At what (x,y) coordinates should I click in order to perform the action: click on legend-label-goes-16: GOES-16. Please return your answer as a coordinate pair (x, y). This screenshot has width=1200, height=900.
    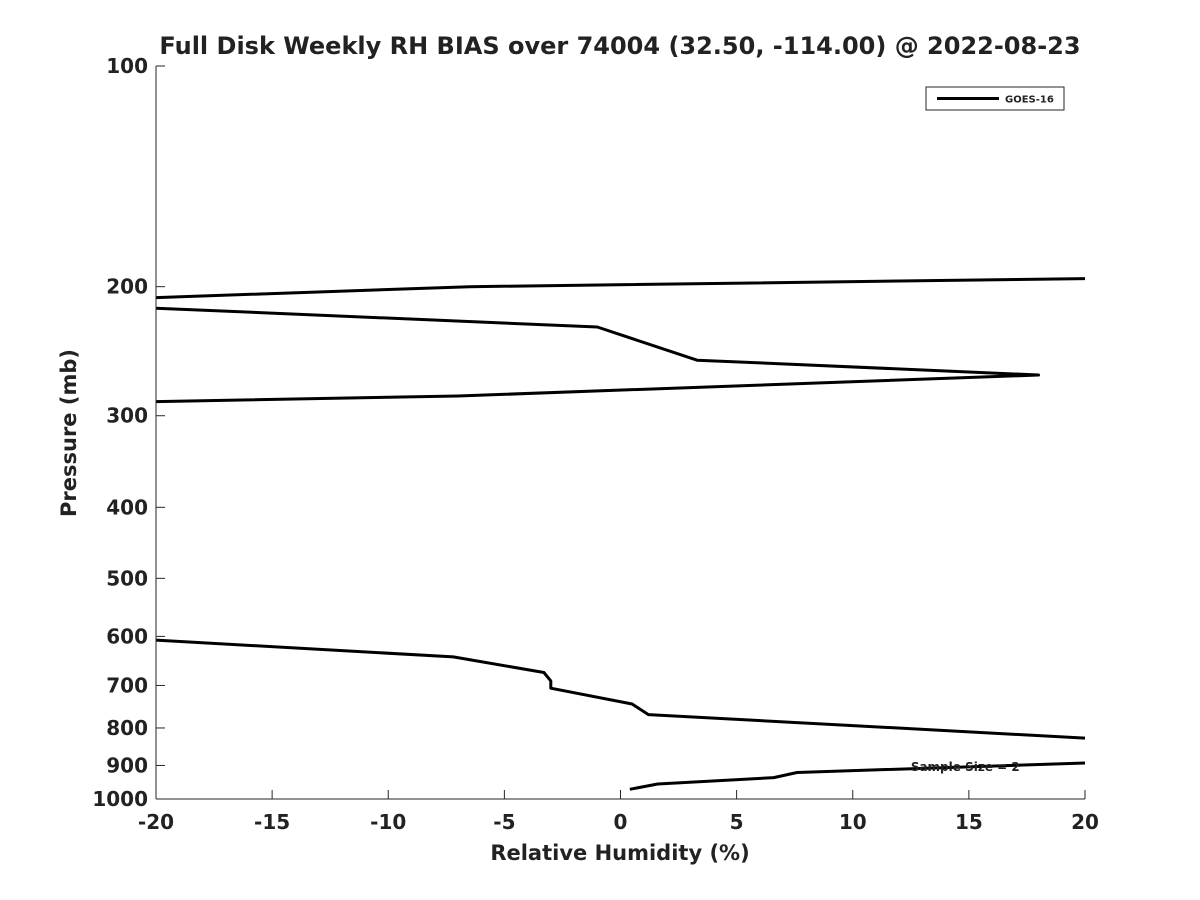
    Looking at the image, I should click on (1029, 100).